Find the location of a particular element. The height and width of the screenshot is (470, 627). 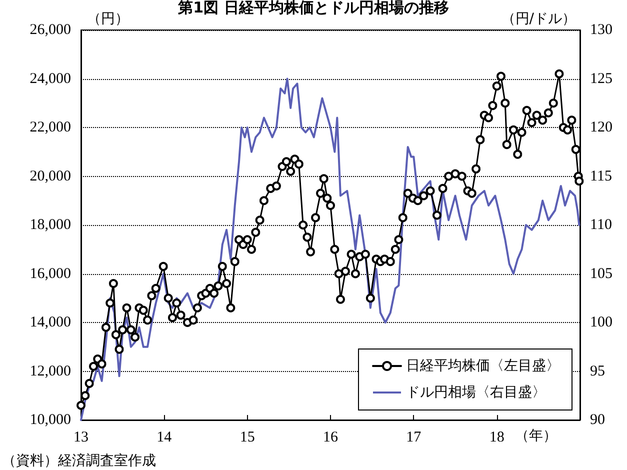

y-tick-label: 10,000 is located at coordinates (50, 420).